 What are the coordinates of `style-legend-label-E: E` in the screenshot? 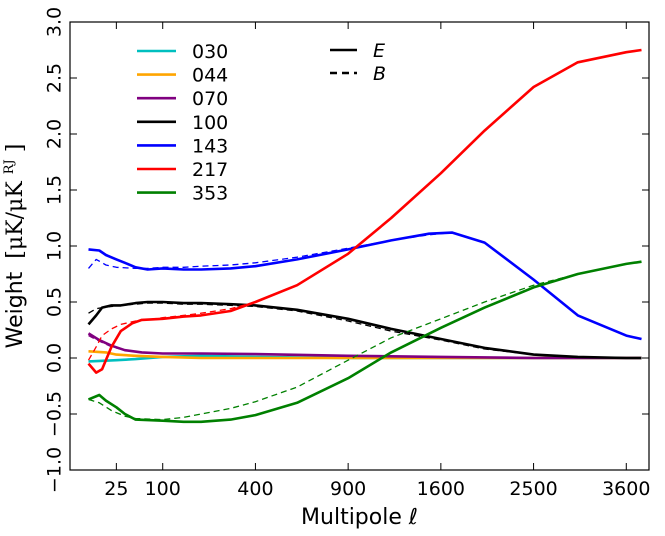 It's located at (379, 51).